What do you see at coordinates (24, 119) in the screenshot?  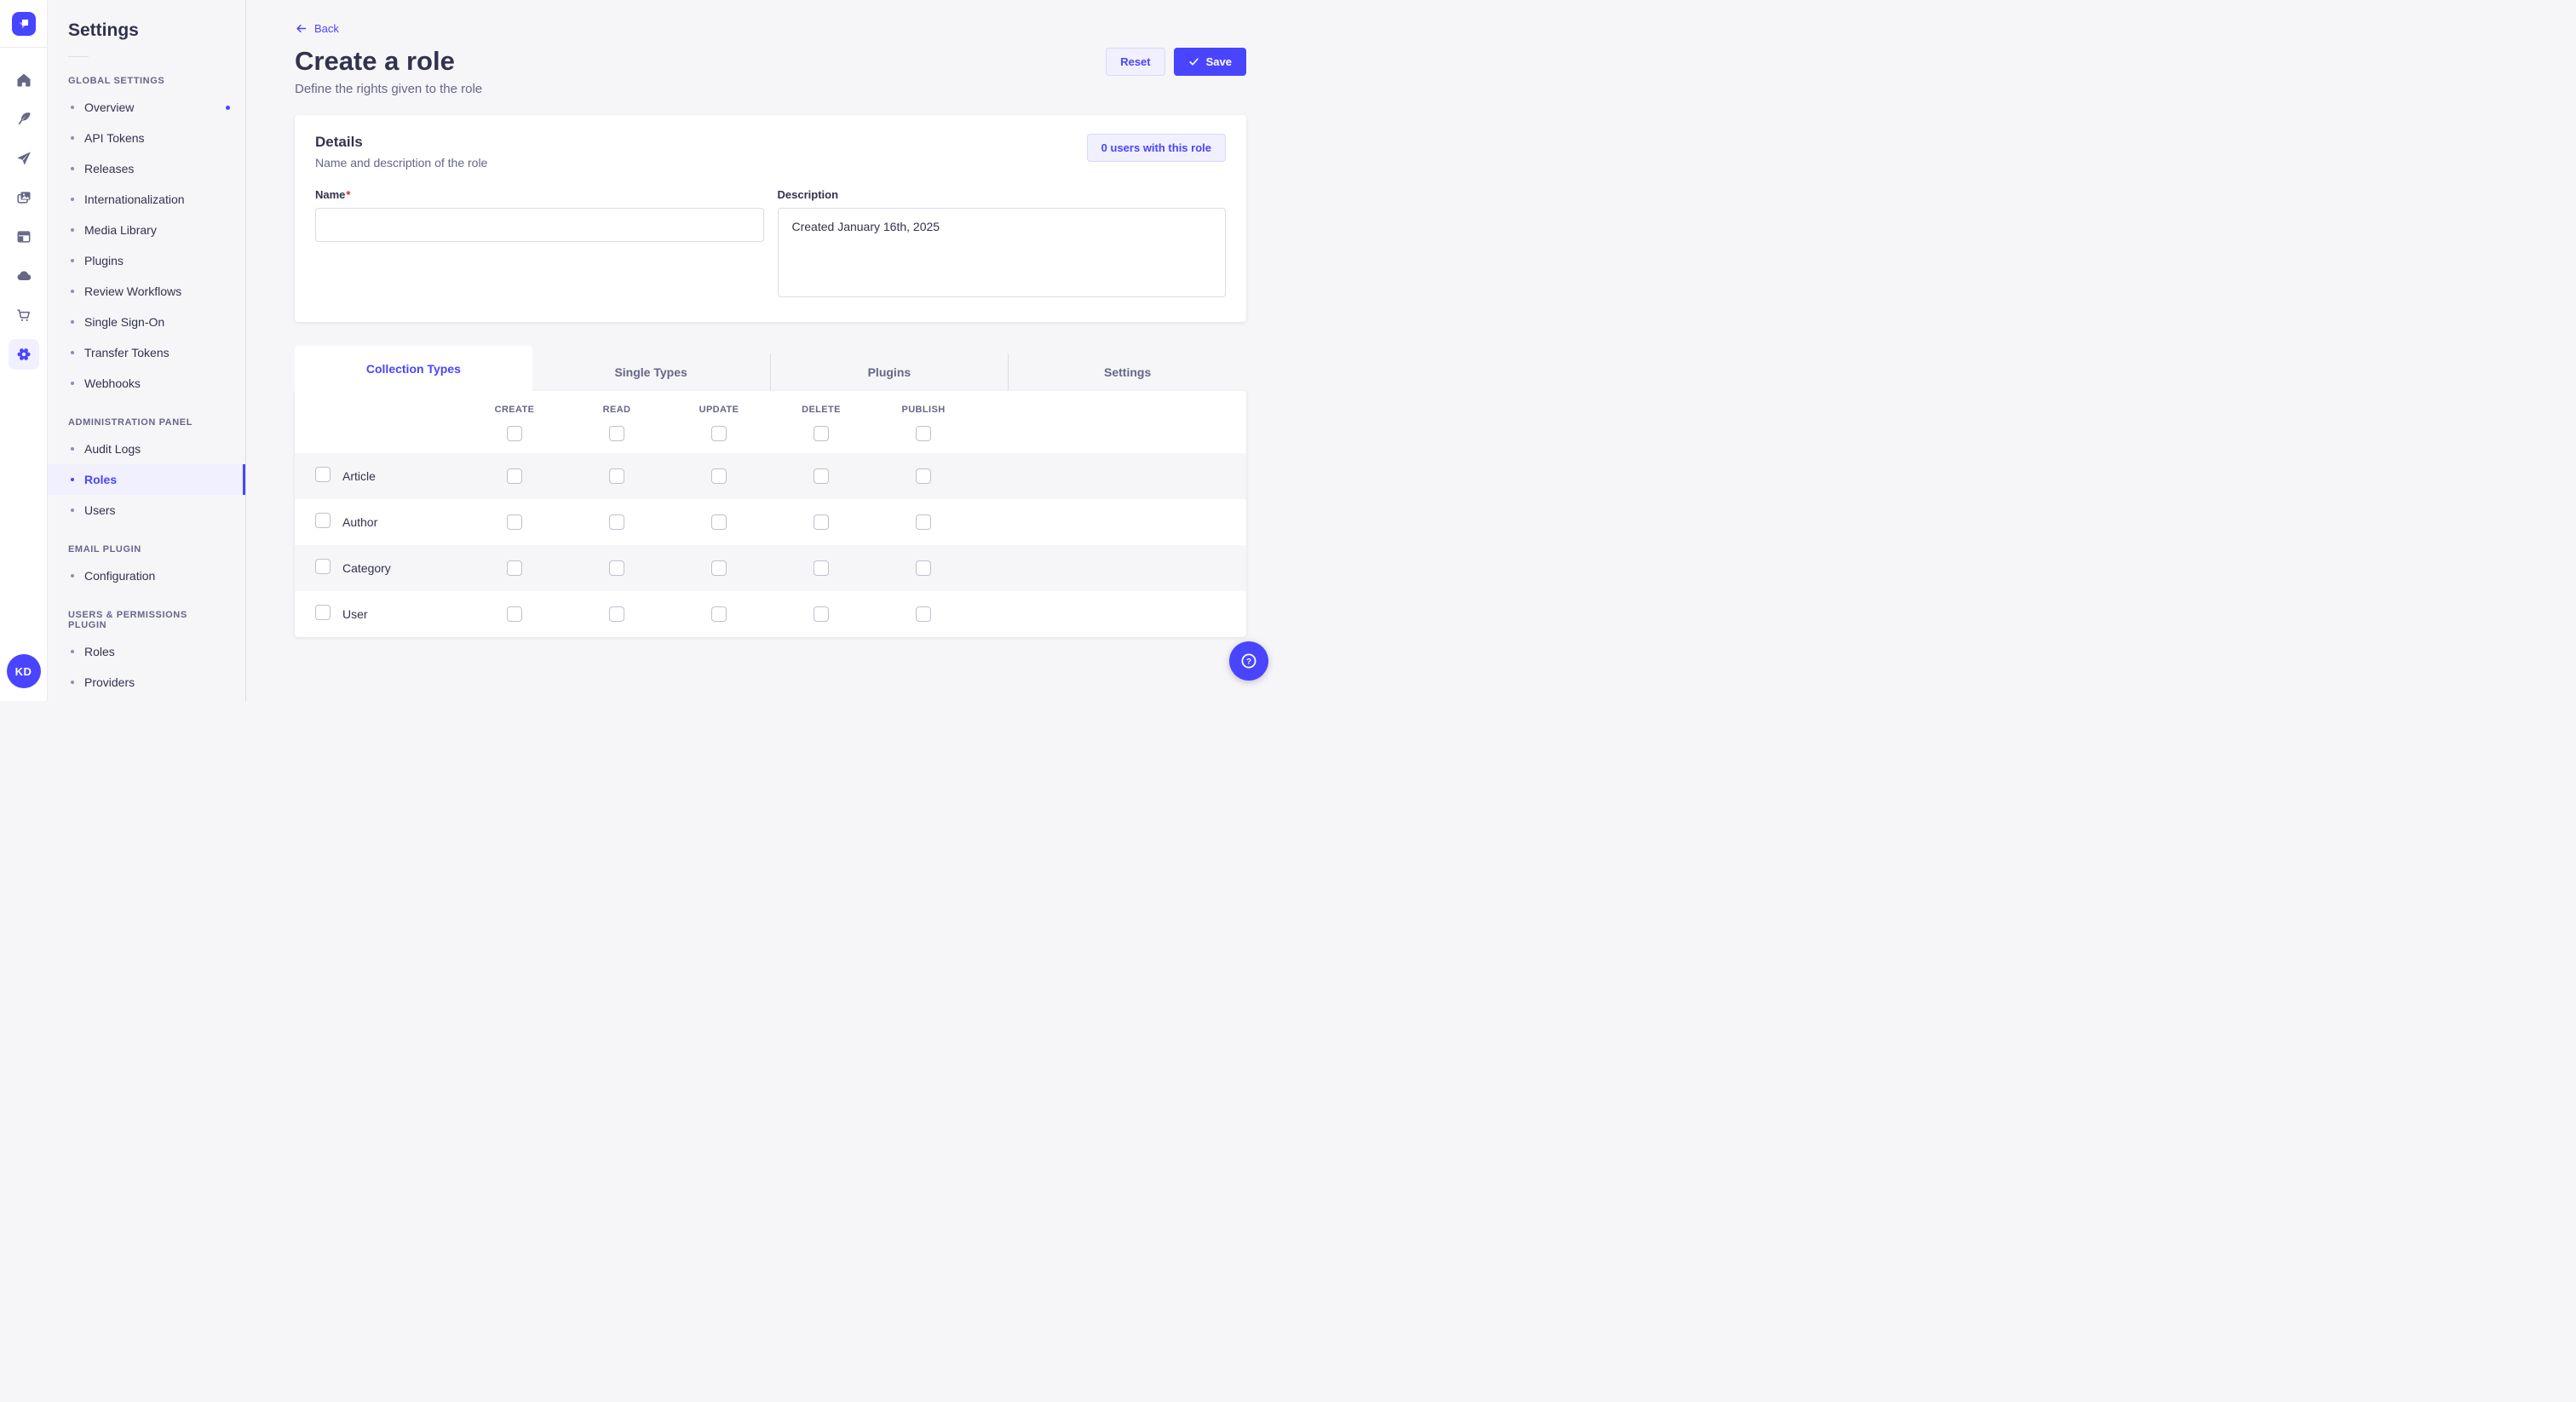 I see `feather-icon` at bounding box center [24, 119].